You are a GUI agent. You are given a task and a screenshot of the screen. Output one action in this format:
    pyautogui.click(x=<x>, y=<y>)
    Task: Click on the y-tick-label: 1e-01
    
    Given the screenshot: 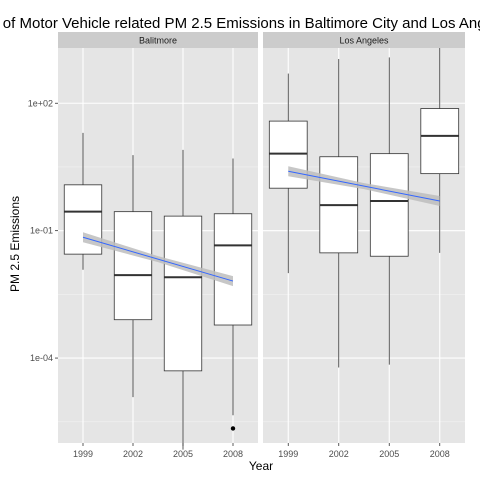 What is the action you would take?
    pyautogui.click(x=41, y=231)
    